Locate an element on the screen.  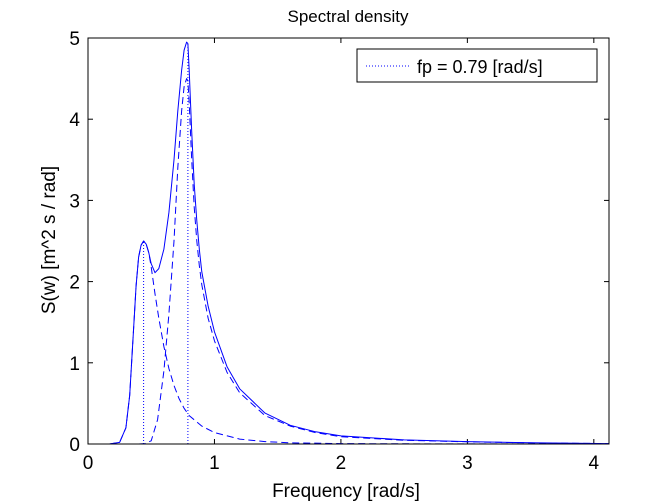
y-tick-label: 3 is located at coordinates (74, 201).